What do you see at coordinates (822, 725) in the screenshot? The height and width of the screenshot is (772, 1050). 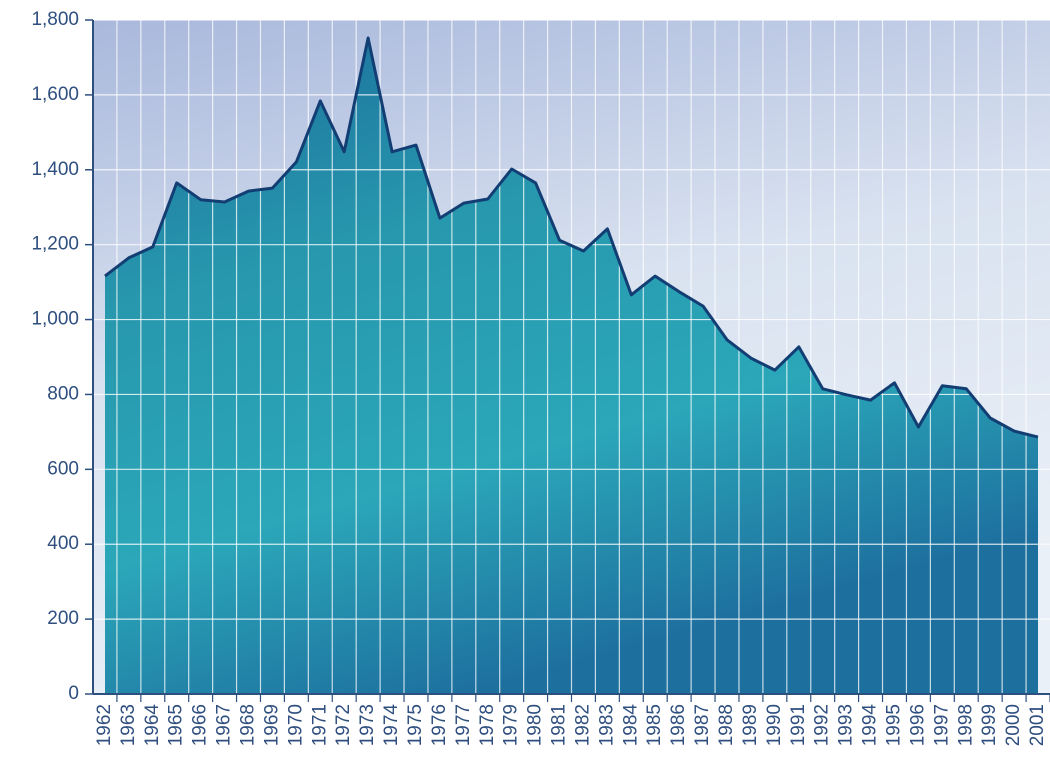 I see `x-tick-label: 1992` at bounding box center [822, 725].